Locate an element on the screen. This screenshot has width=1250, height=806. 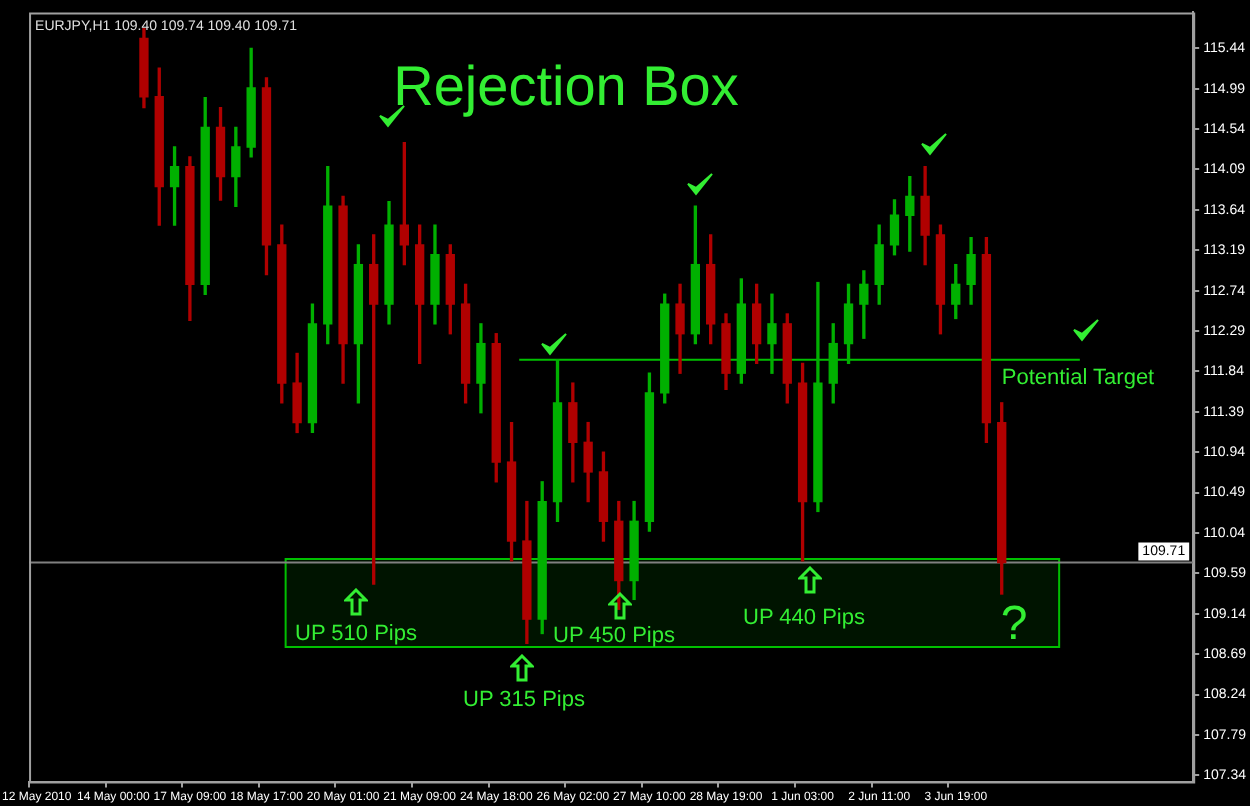
annotation: ? is located at coordinates (1014, 624).